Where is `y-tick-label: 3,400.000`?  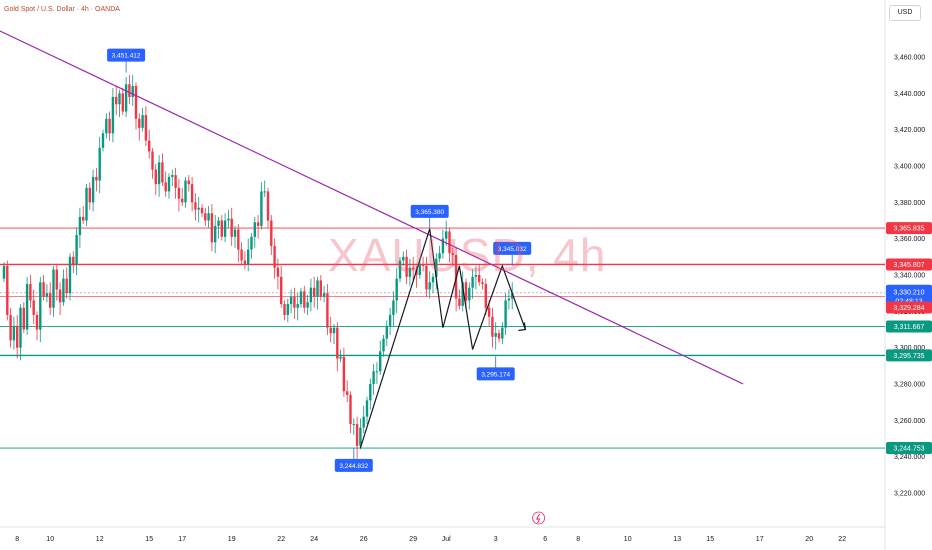
y-tick-label: 3,400.000 is located at coordinates (909, 167).